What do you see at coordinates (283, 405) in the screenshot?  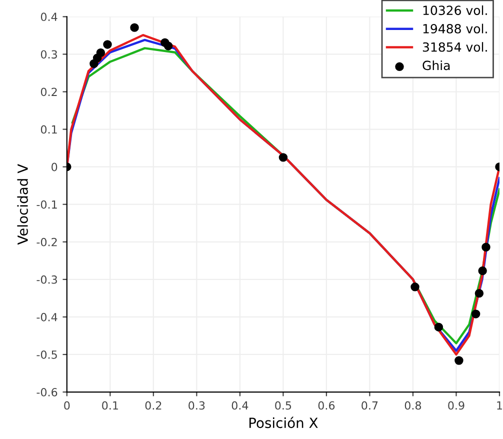 I see `x-tick-label: 0.5` at bounding box center [283, 405].